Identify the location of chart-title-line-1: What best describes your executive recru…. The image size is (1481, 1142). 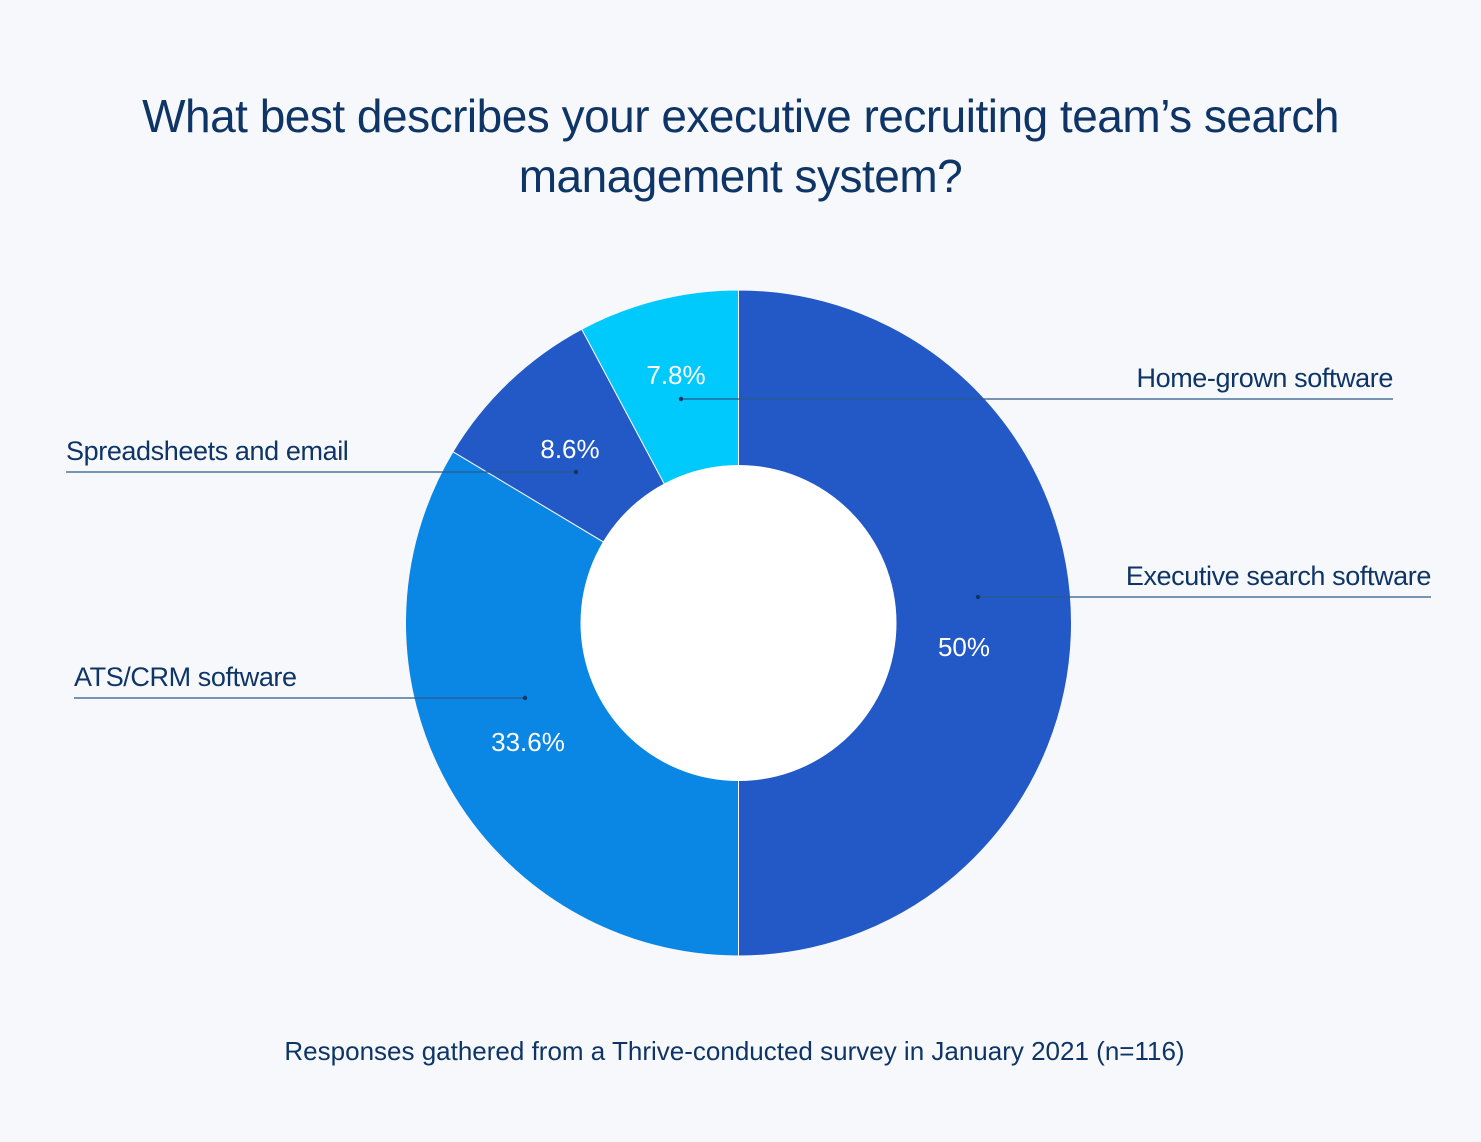
(740, 116).